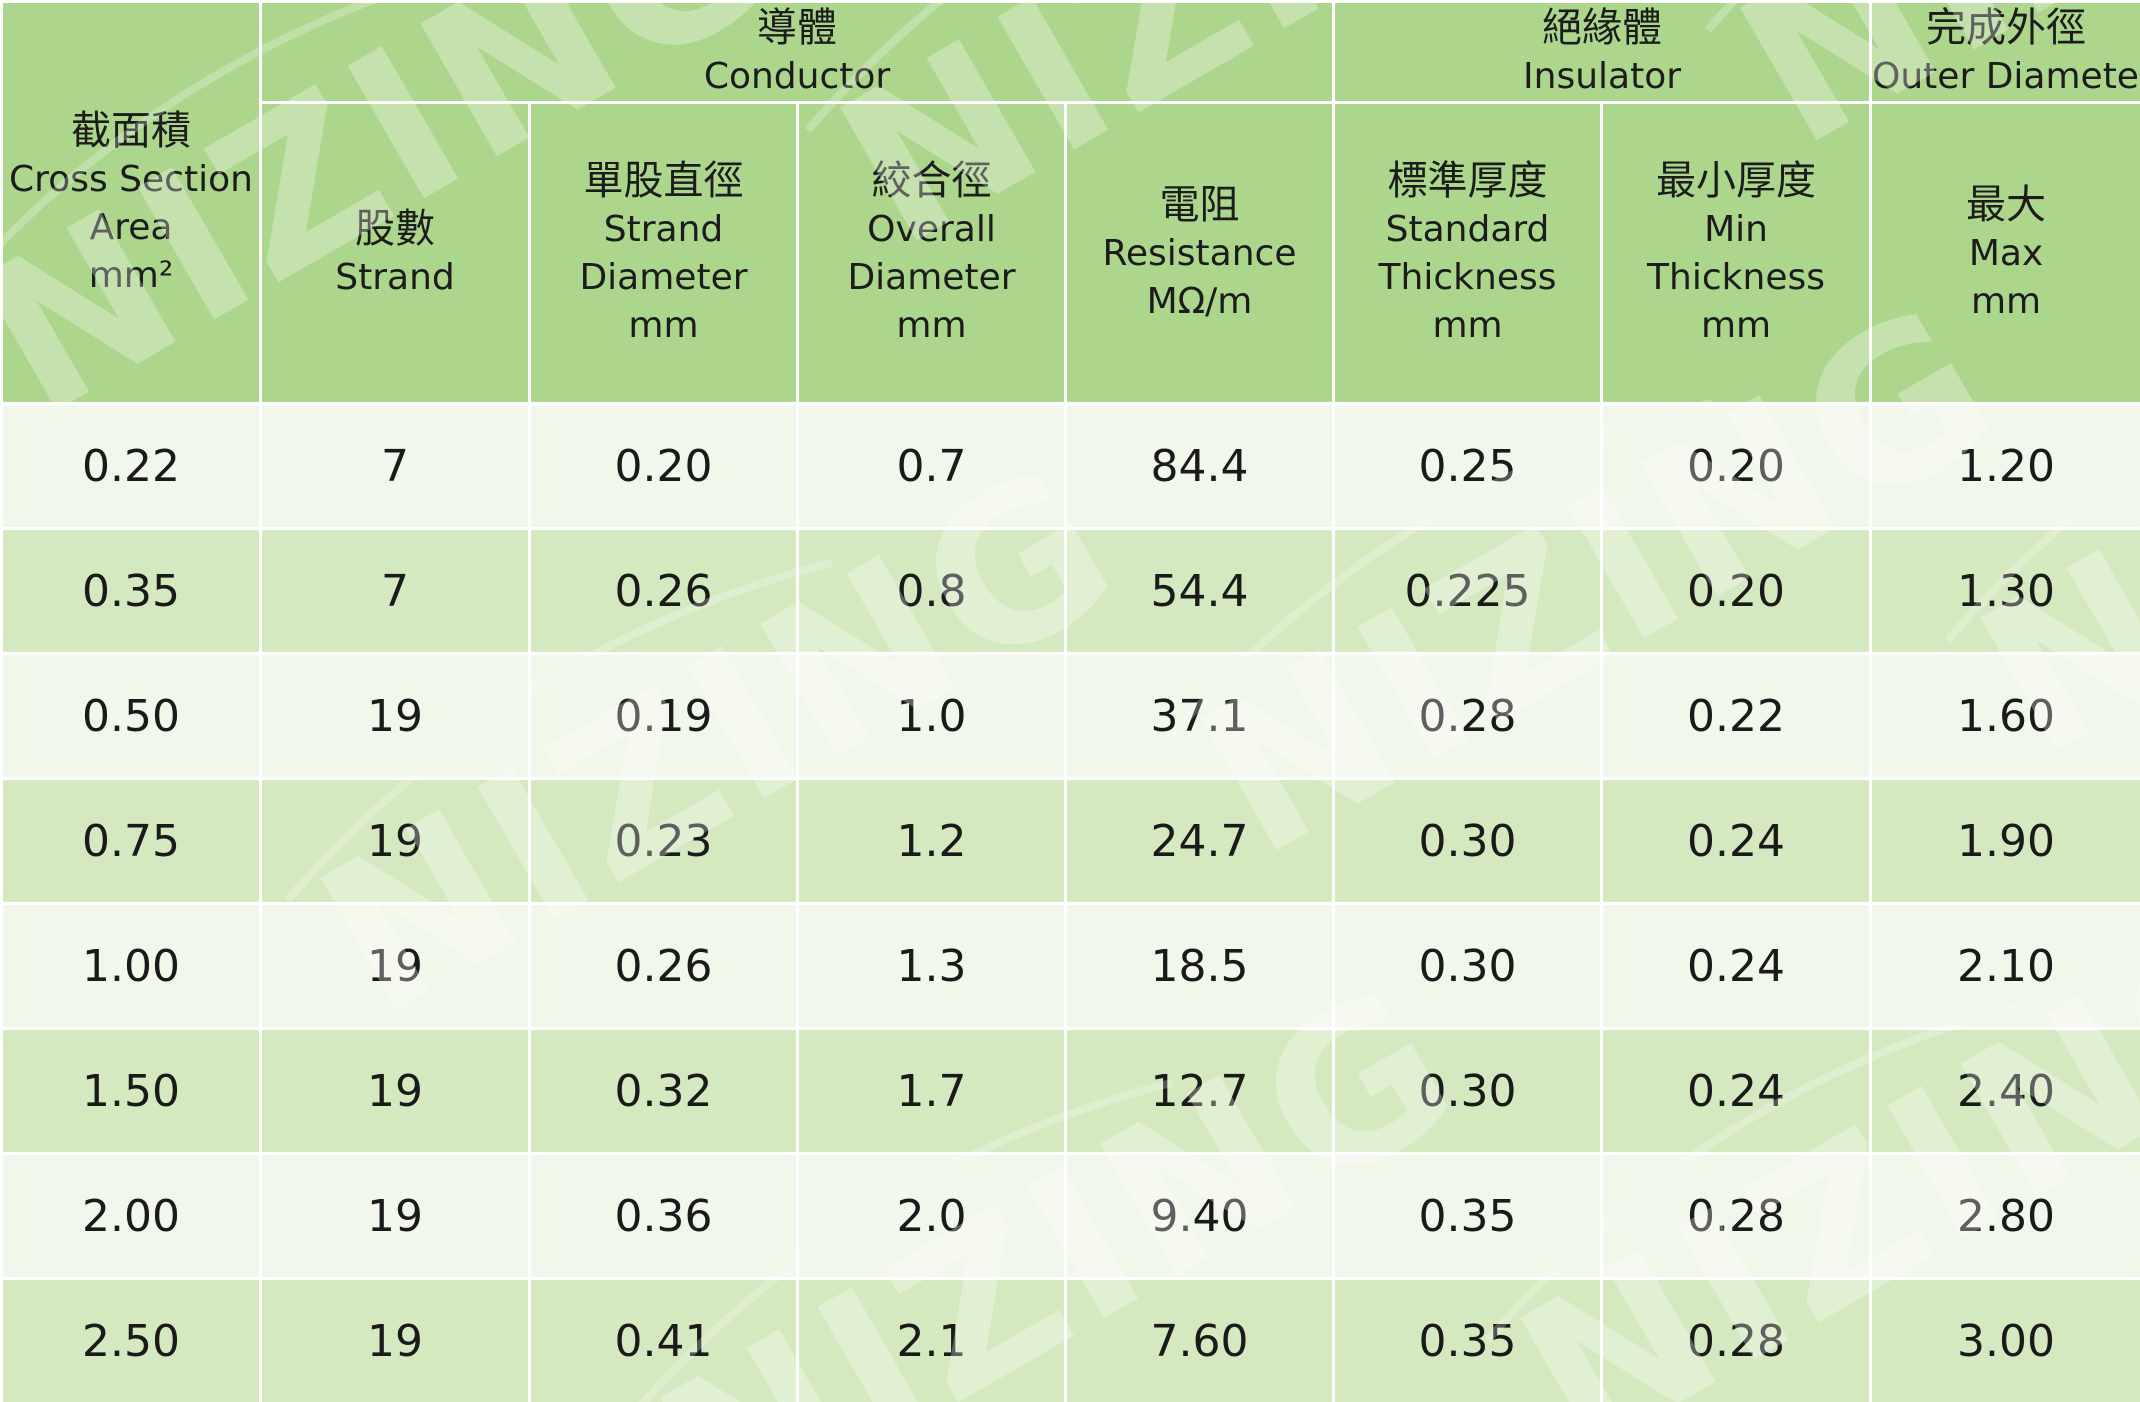 The image size is (2140, 1402). What do you see at coordinates (395, 253) in the screenshot?
I see `header-strand: 股數 Strand` at bounding box center [395, 253].